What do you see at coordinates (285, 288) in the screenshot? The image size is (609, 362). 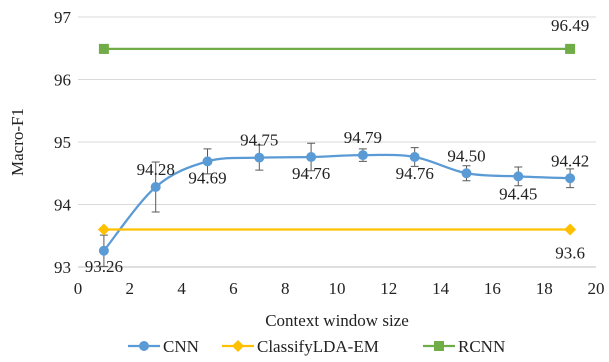 I see `x-tick-label: 8` at bounding box center [285, 288].